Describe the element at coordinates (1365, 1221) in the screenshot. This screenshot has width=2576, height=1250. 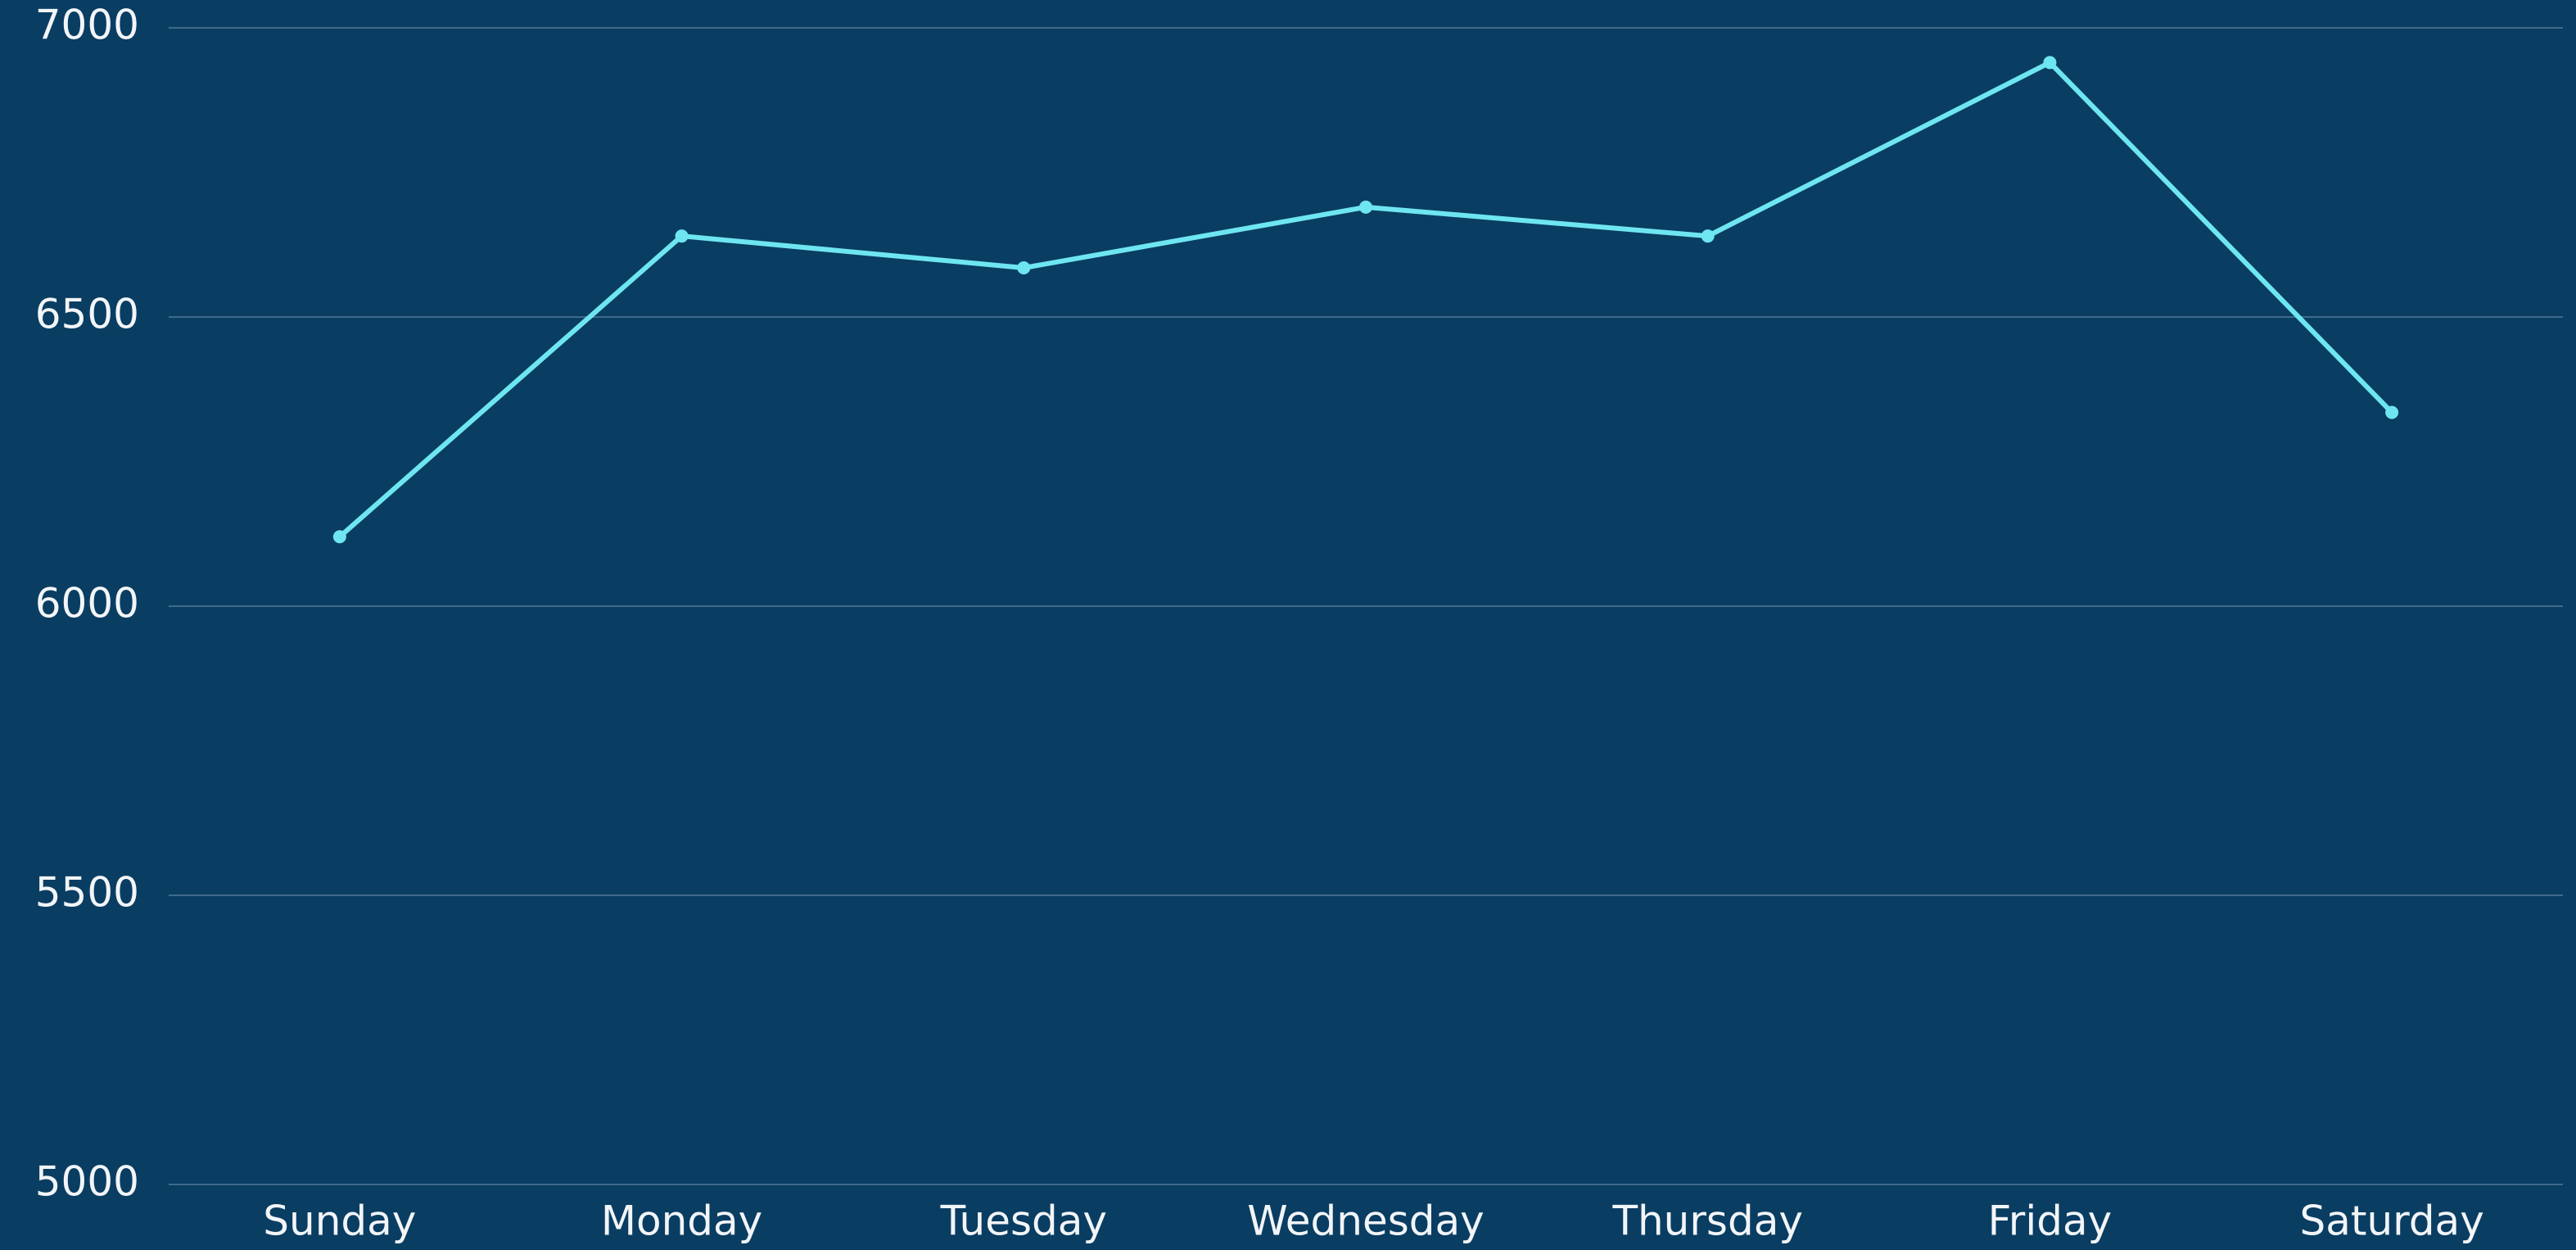
I see `x-tick-label: Wednesday` at that location.